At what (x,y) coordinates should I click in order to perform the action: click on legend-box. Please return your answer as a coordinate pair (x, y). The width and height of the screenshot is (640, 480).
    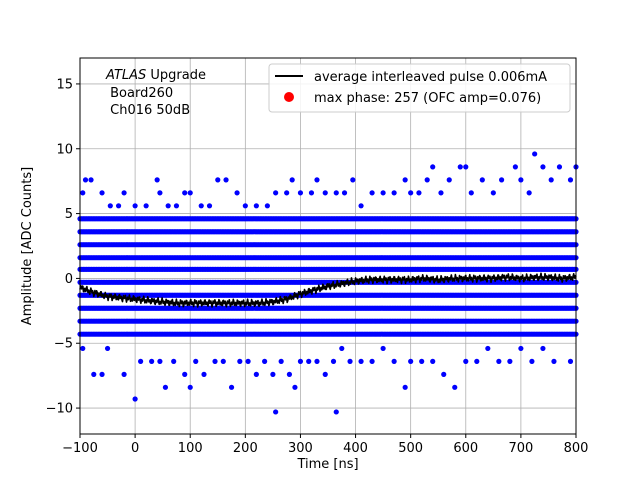
    Looking at the image, I should click on (419, 88).